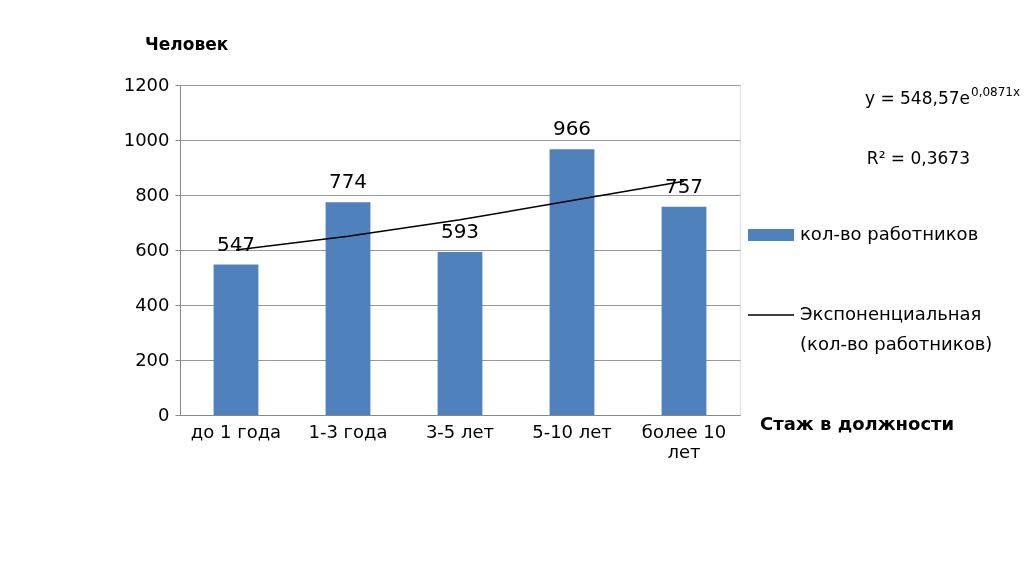  What do you see at coordinates (187, 44) in the screenshot?
I see `y-axis-title: Человек` at bounding box center [187, 44].